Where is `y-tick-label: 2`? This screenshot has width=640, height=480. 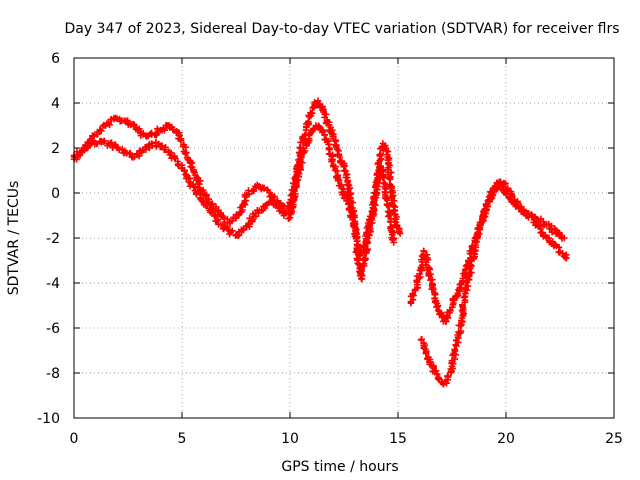
y-tick-label: 2 is located at coordinates (55, 149).